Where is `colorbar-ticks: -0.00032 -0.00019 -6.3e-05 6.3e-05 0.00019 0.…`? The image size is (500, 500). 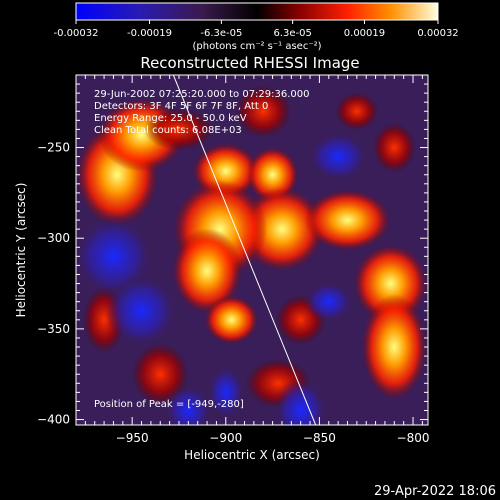 colorbar-ticks: -0.00032 -0.00019 -6.3e-05 6.3e-05 0.00019 0.… is located at coordinates (256, 29).